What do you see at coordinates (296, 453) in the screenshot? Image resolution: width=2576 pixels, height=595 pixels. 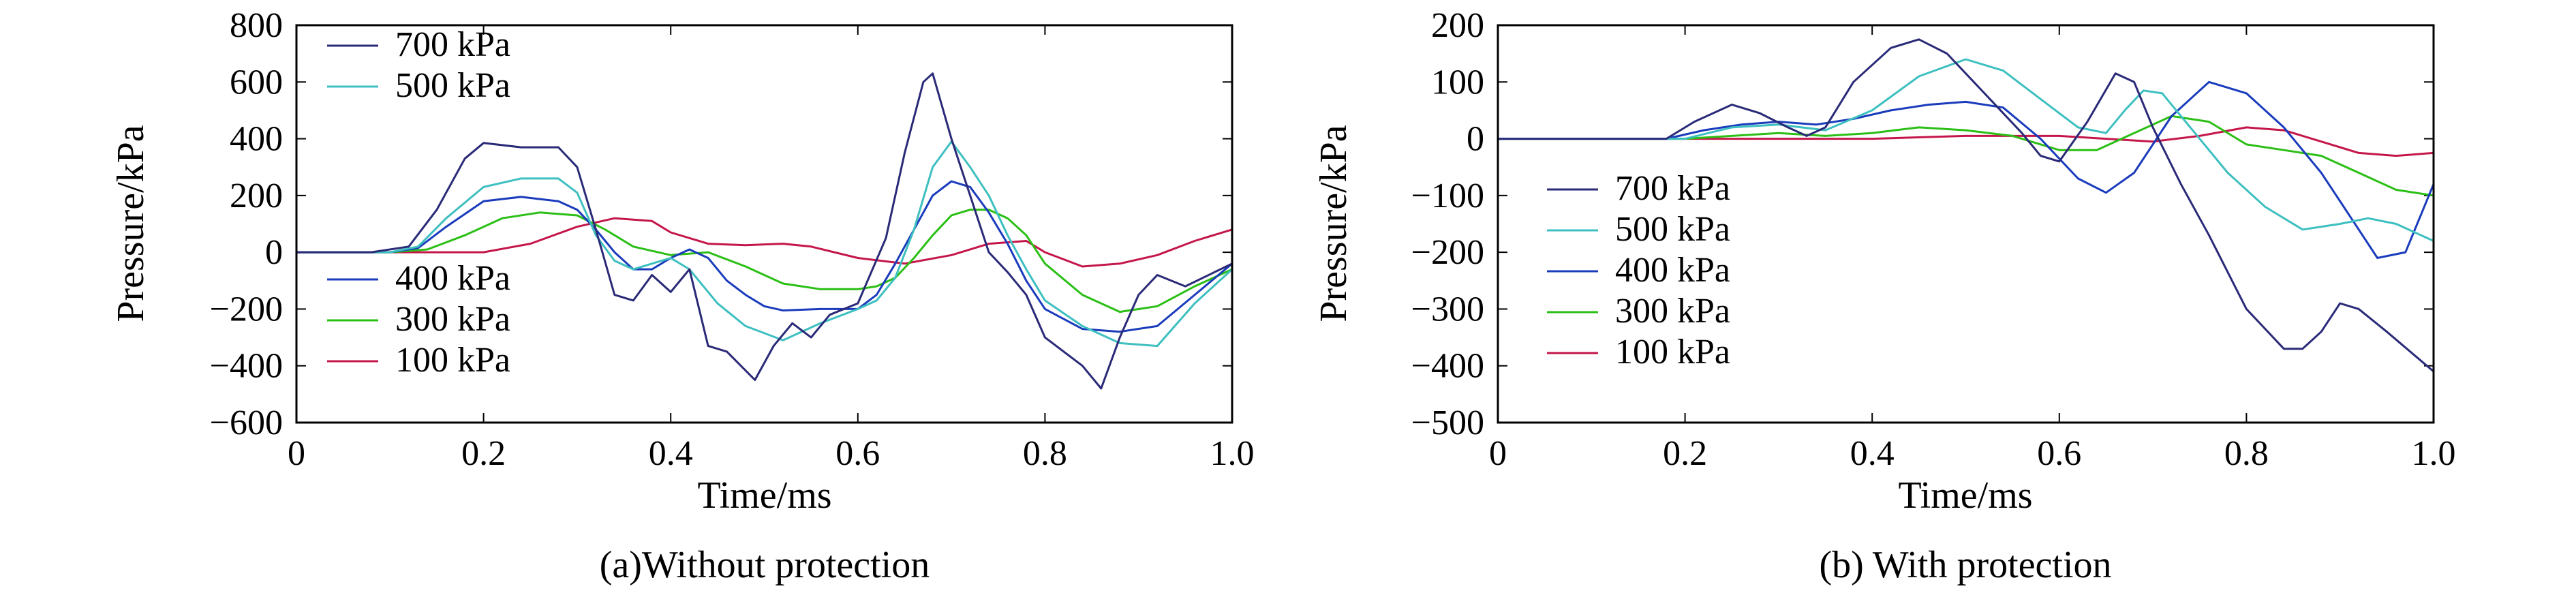 I see `panel-a-x-tick-label: 0` at bounding box center [296, 453].